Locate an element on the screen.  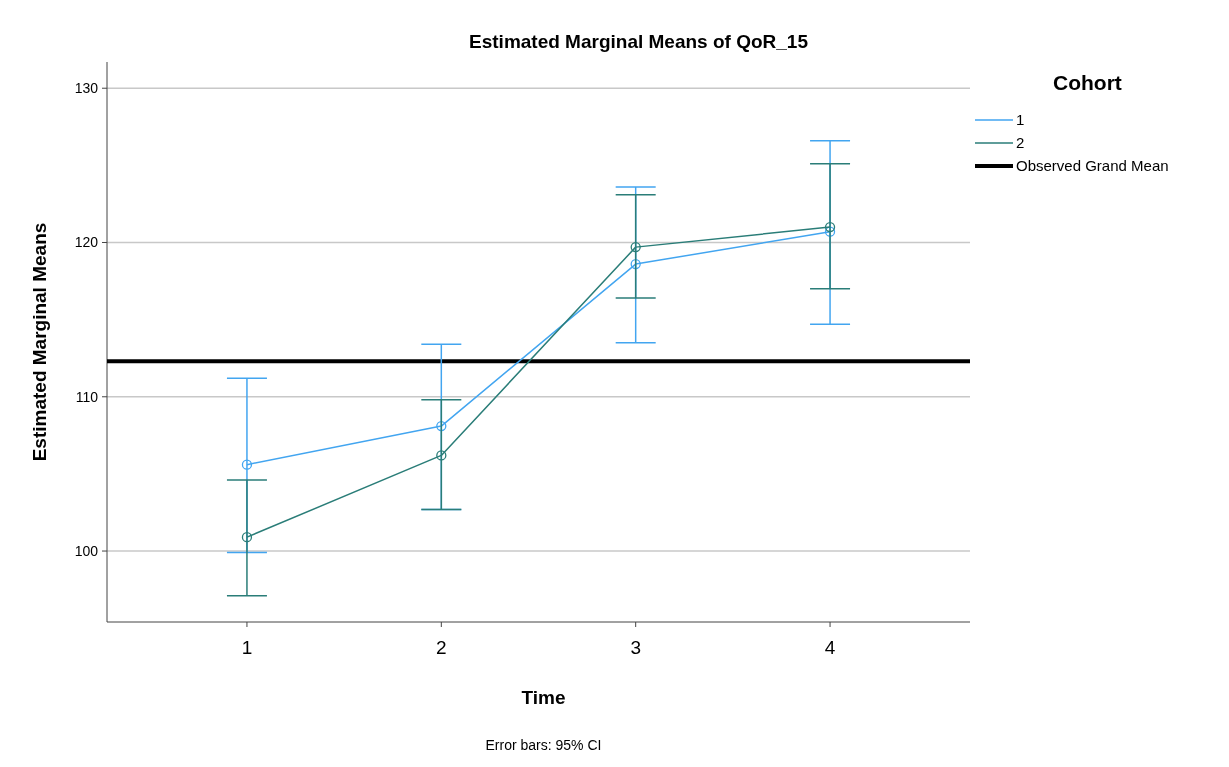
text: Error bars: 95% CI is located at coordinates (543, 745).